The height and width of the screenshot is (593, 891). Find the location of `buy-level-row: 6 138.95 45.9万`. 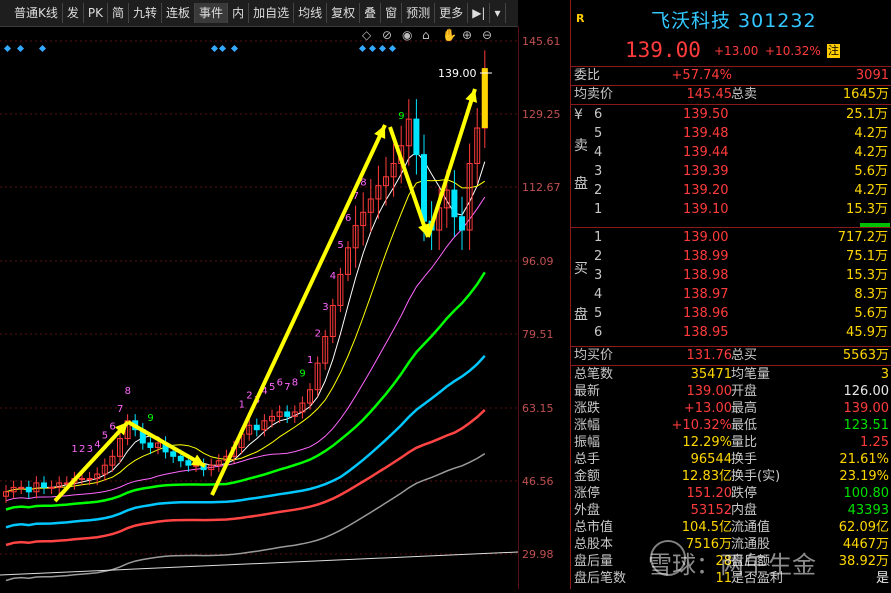

buy-level-row: 6 138.95 45.9万 is located at coordinates (731, 332).